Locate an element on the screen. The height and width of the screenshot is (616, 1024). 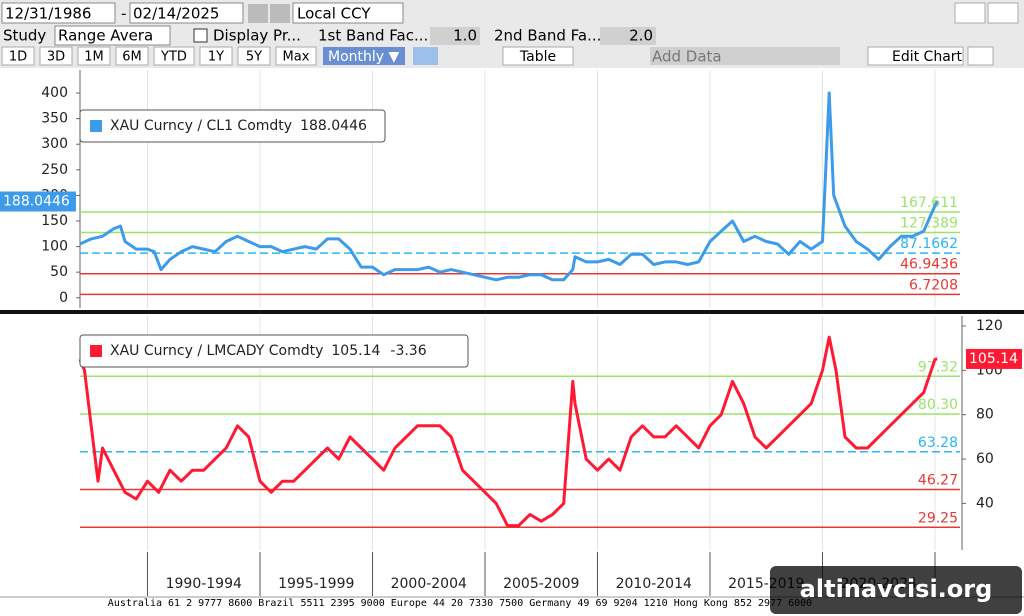
tool-button is located at coordinates (425, 56).